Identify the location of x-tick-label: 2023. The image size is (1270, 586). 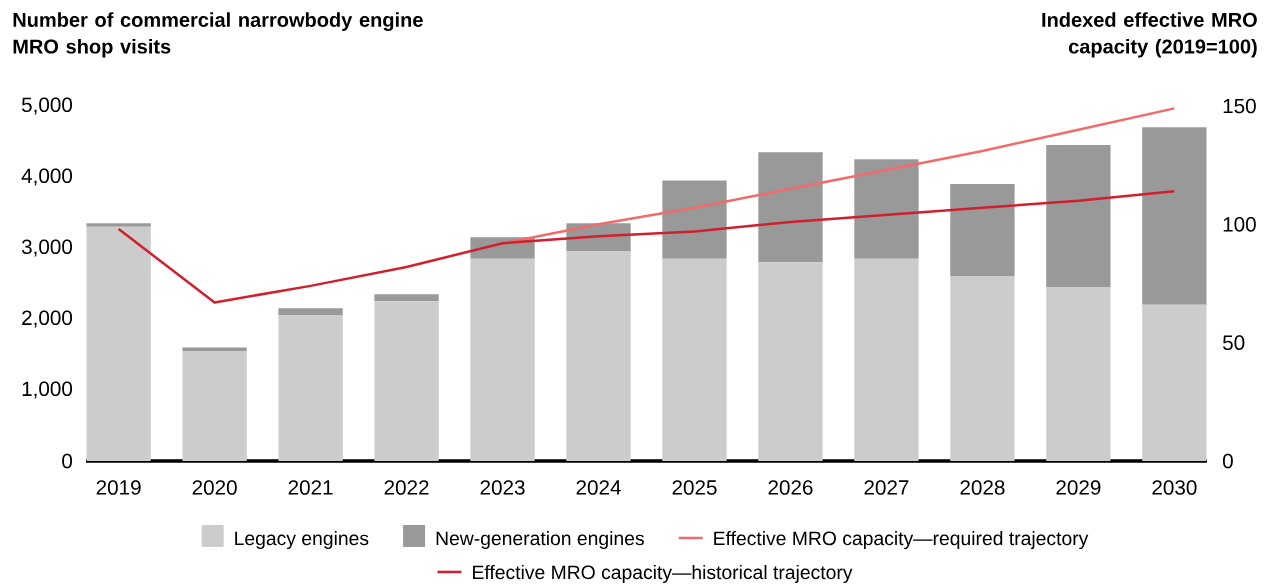
(502, 487).